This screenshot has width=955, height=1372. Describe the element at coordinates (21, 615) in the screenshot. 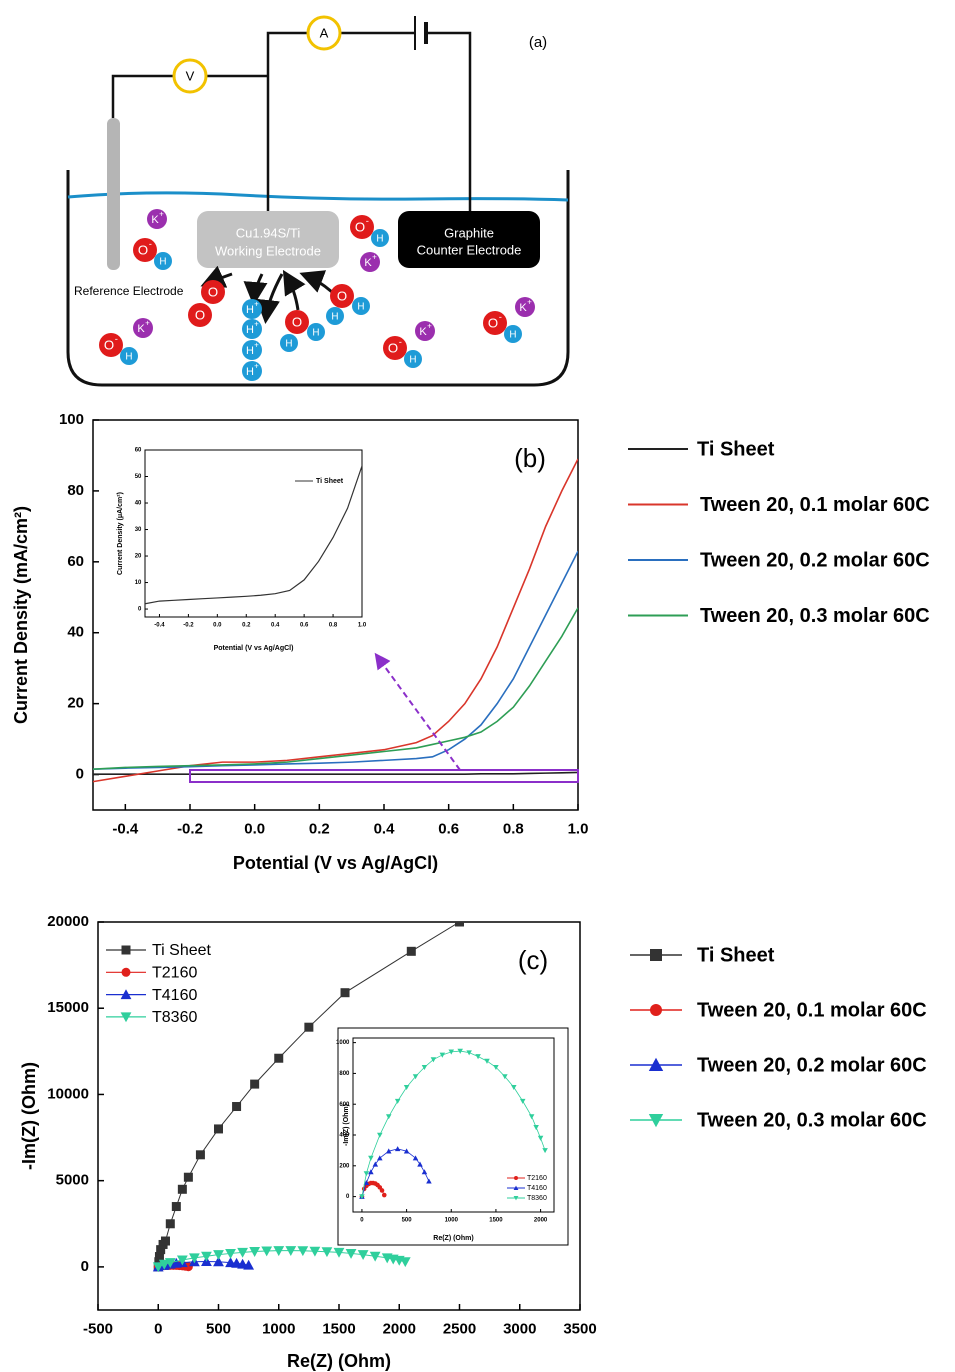

I see `y-axis-label: Current Density (mA/cm²)` at that location.